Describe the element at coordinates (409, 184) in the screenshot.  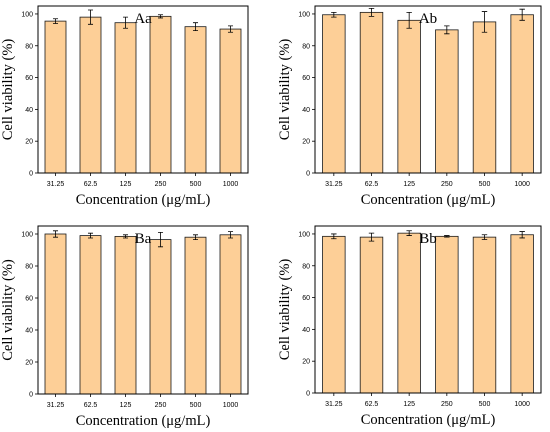
I see `x-tick-label-ab-2: 125` at that location.